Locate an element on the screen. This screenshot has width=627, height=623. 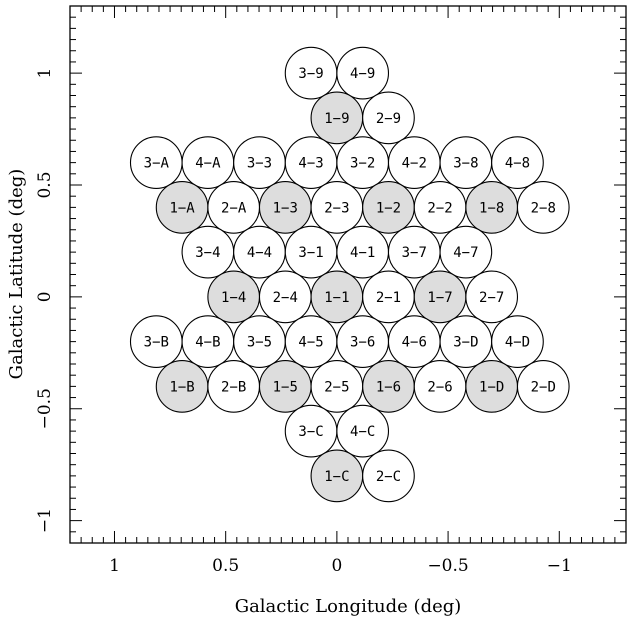
field-label: 3−9 is located at coordinates (310, 74).